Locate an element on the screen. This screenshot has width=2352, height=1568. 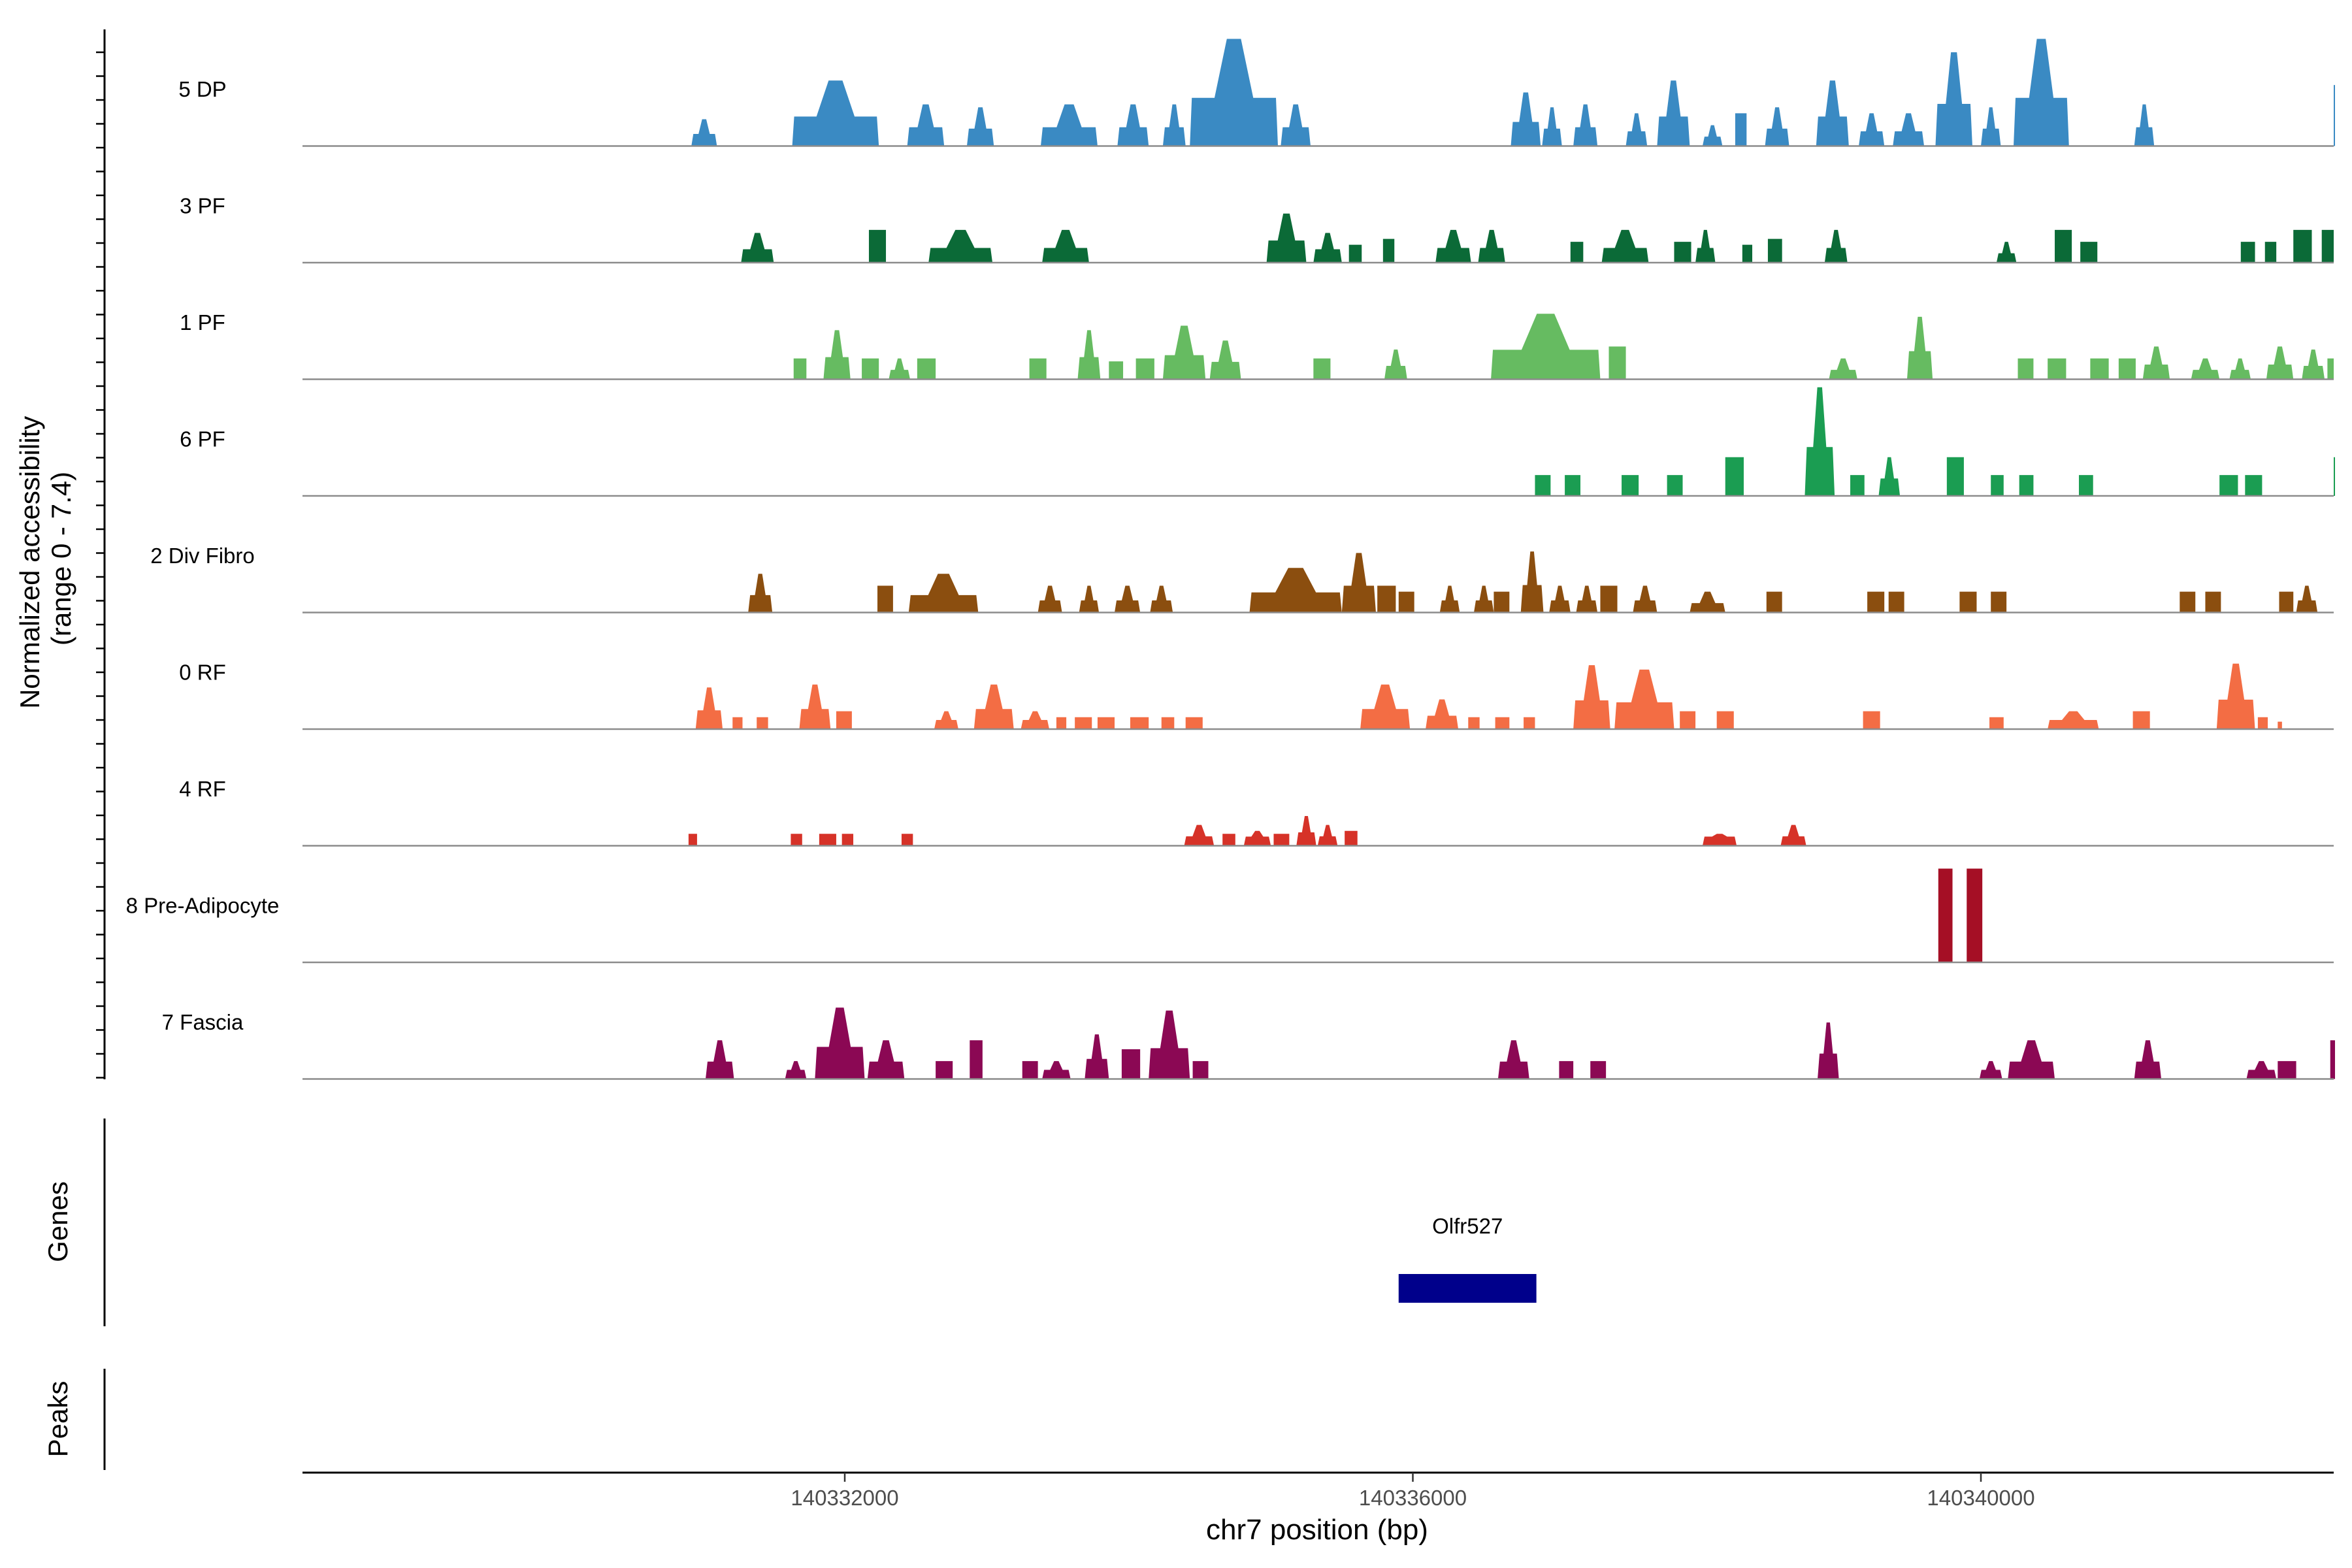
track-0-rf: 0 RF is located at coordinates (1256, 695).